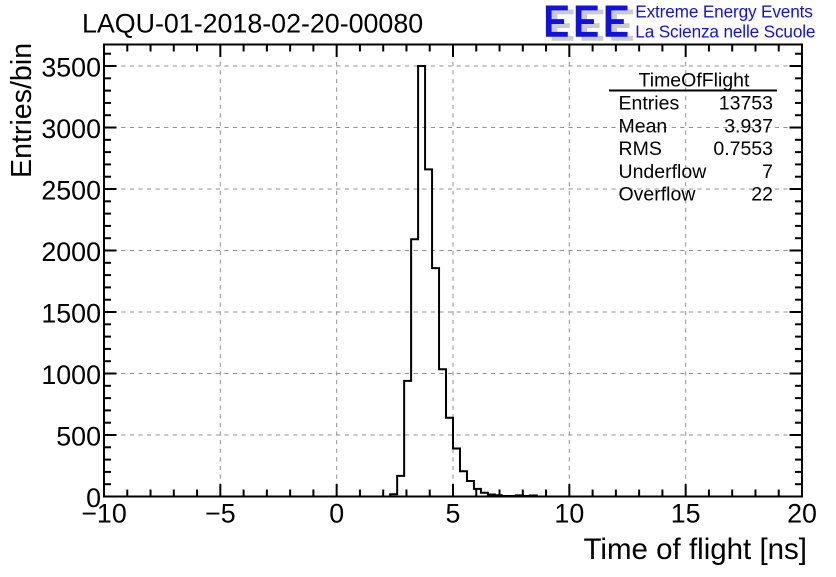 This screenshot has height=577, width=836. Describe the element at coordinates (453, 514) in the screenshot. I see `svg-text: 5` at that location.